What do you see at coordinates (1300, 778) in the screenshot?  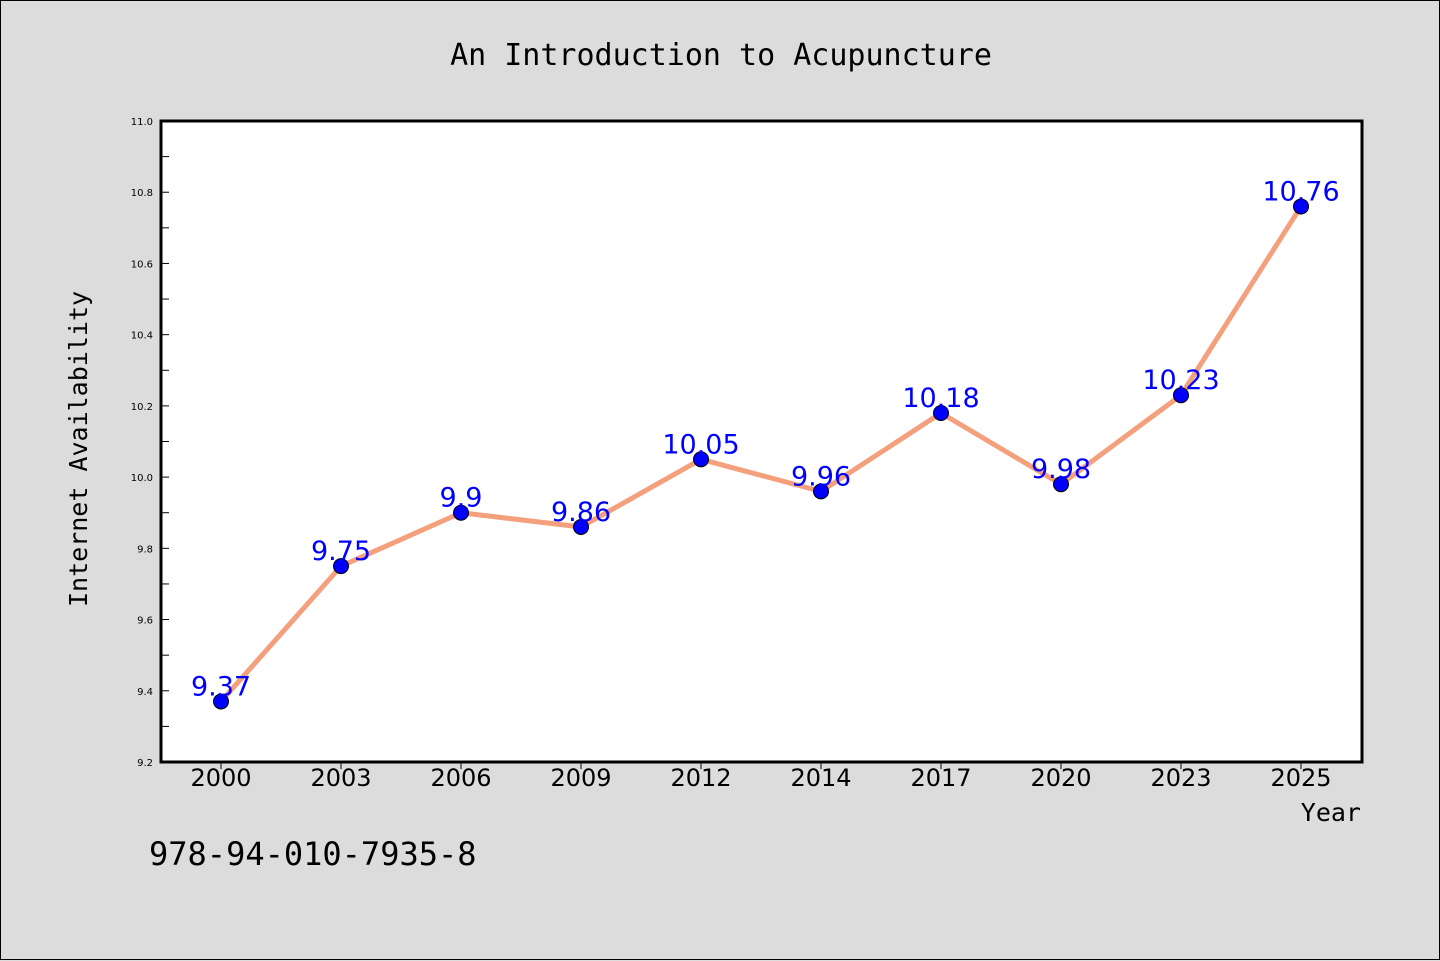 I see `x-tick-label: 2025` at bounding box center [1300, 778].